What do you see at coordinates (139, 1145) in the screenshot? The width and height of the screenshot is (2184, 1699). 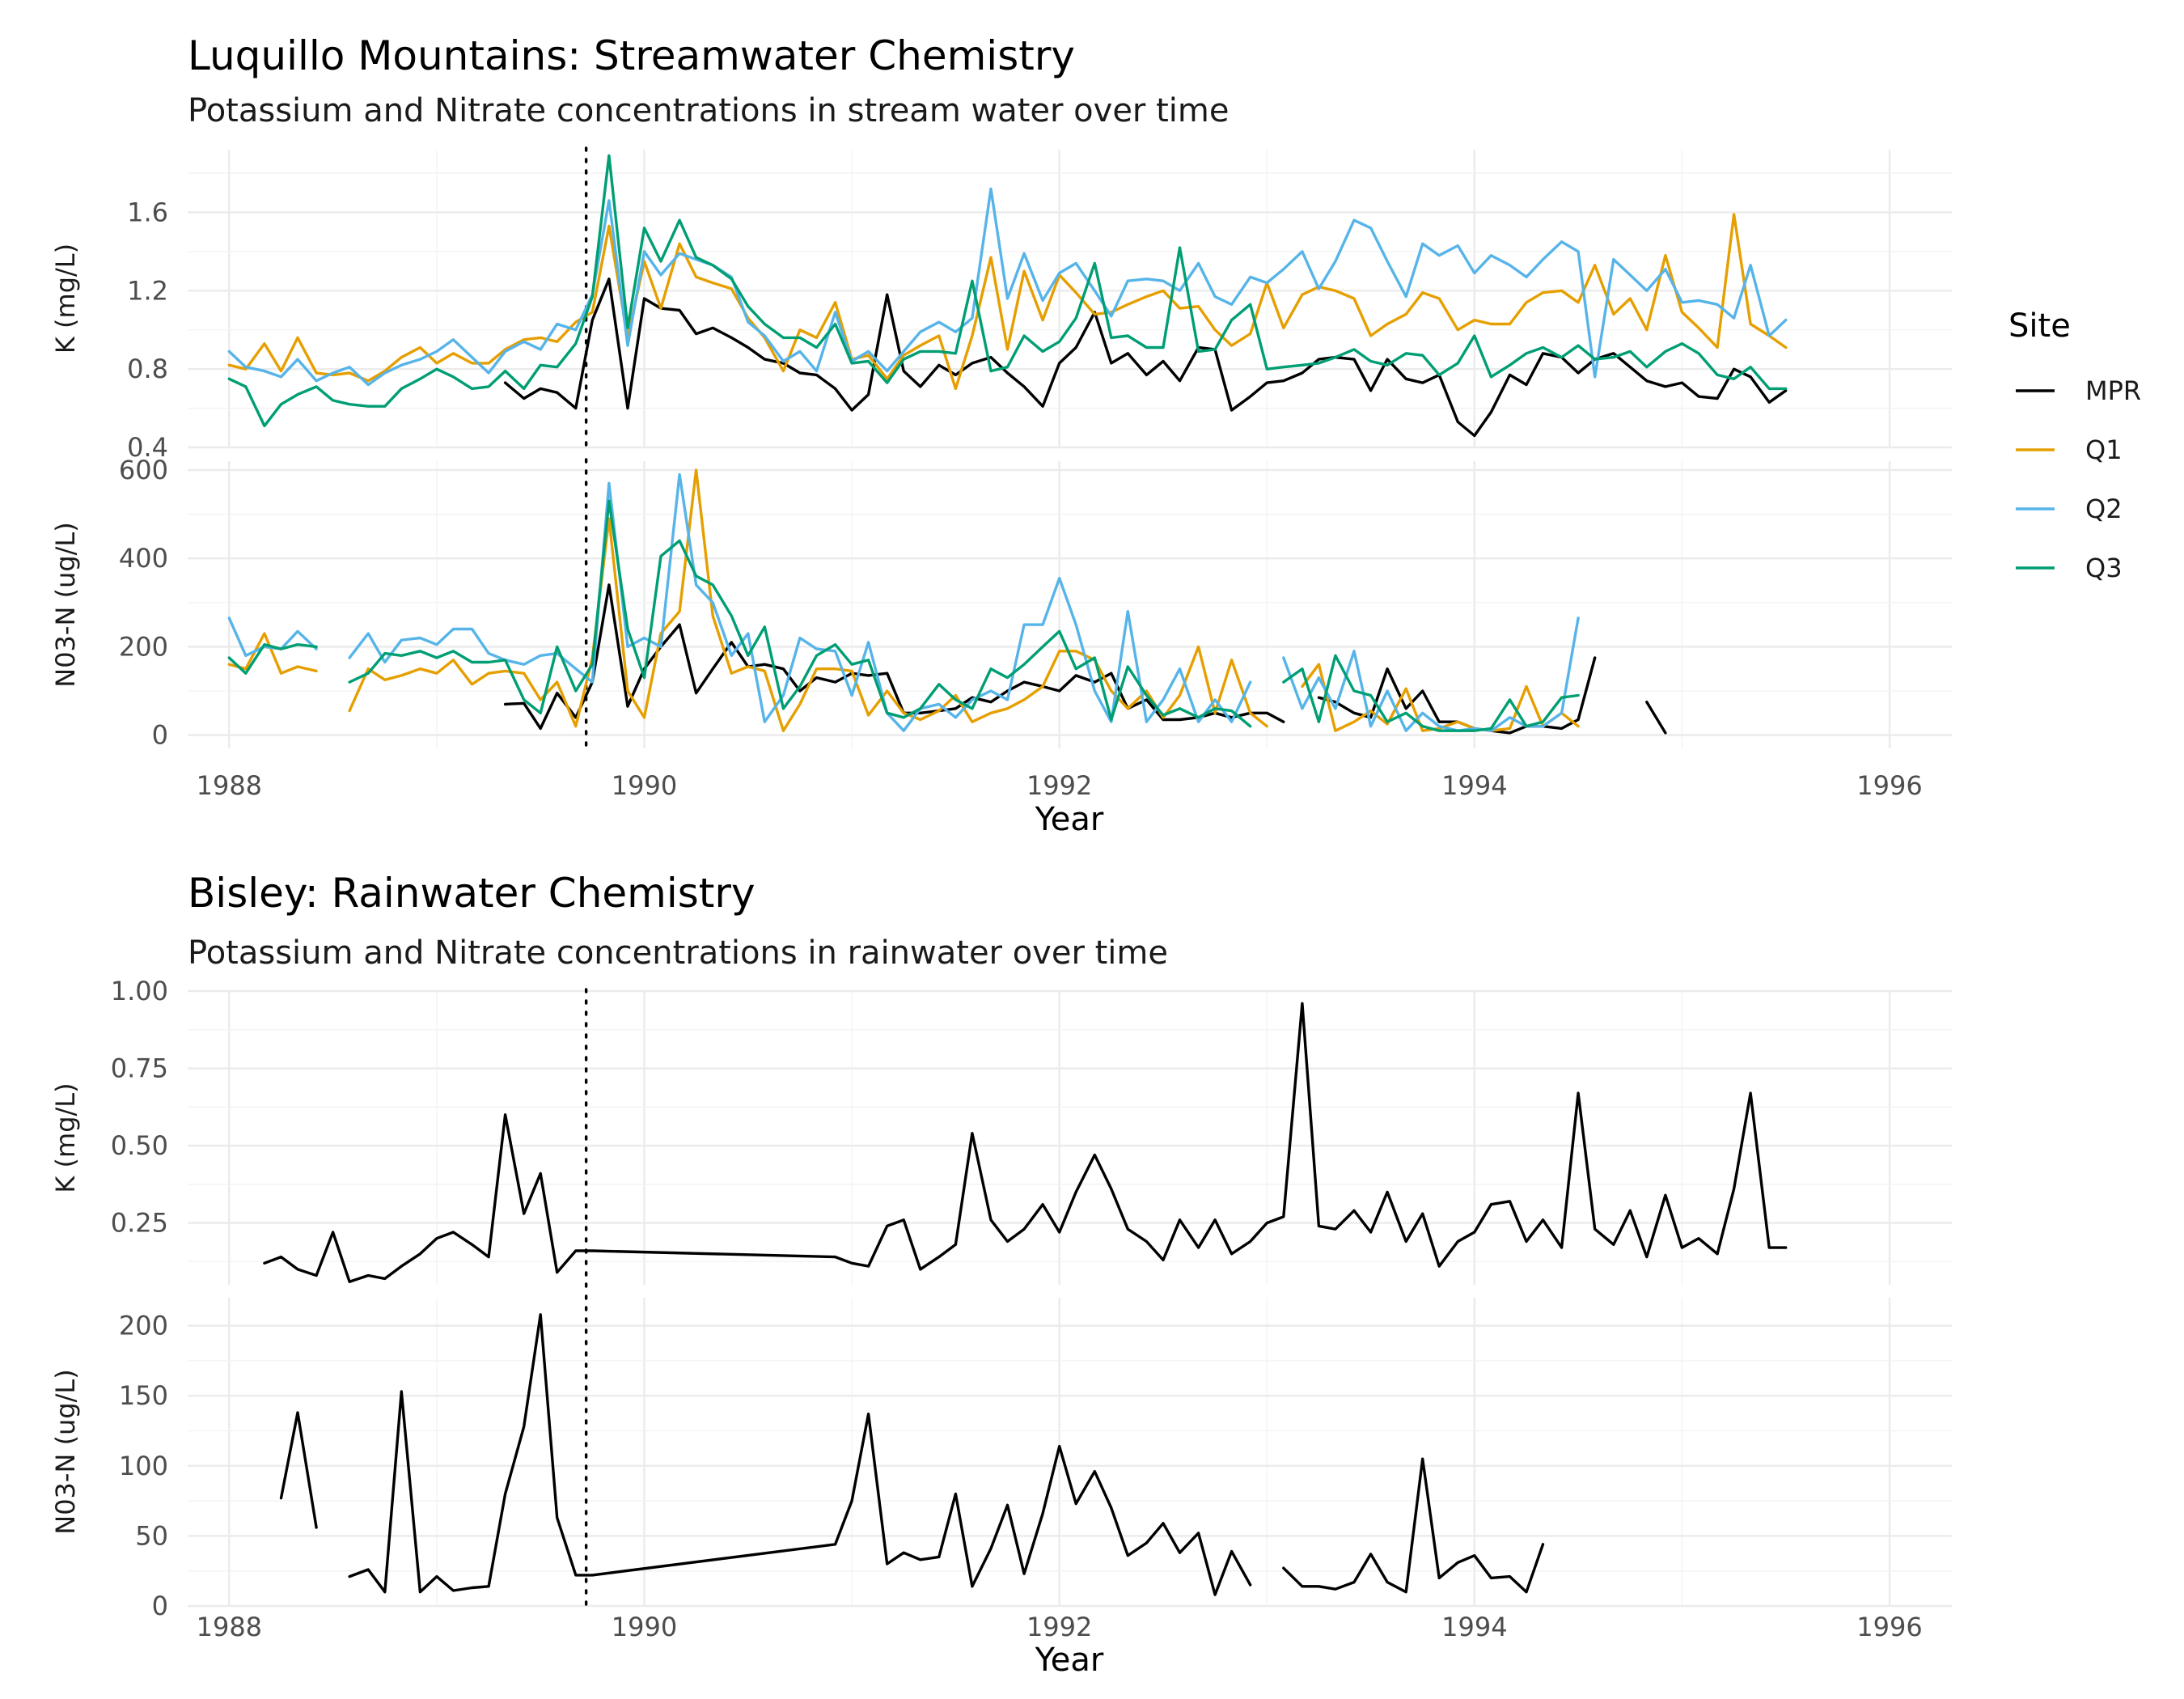 I see `y-tick-label: 0.50` at bounding box center [139, 1145].